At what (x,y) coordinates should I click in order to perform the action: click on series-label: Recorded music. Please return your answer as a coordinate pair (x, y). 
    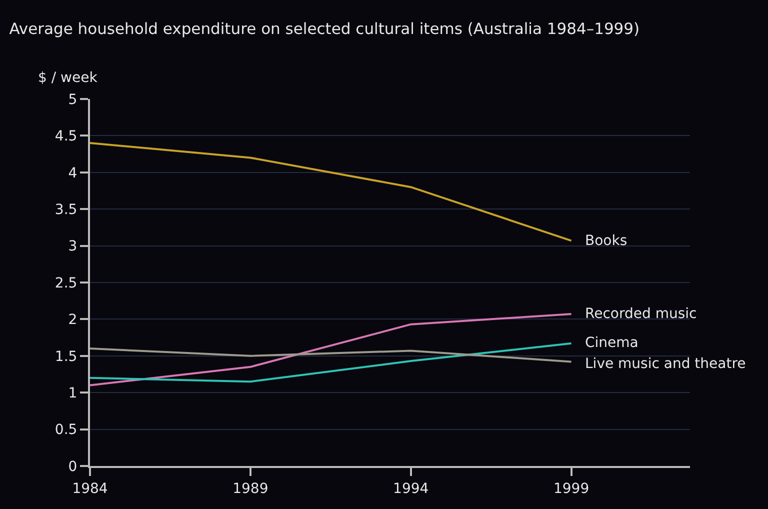
    Looking at the image, I should click on (641, 314).